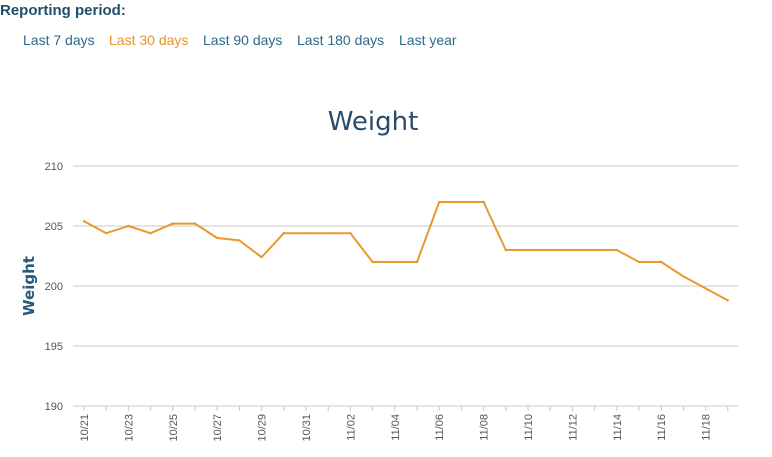 The width and height of the screenshot is (772, 457). What do you see at coordinates (618, 427) in the screenshot?
I see `x-tick-label: 11/14` at bounding box center [618, 427].